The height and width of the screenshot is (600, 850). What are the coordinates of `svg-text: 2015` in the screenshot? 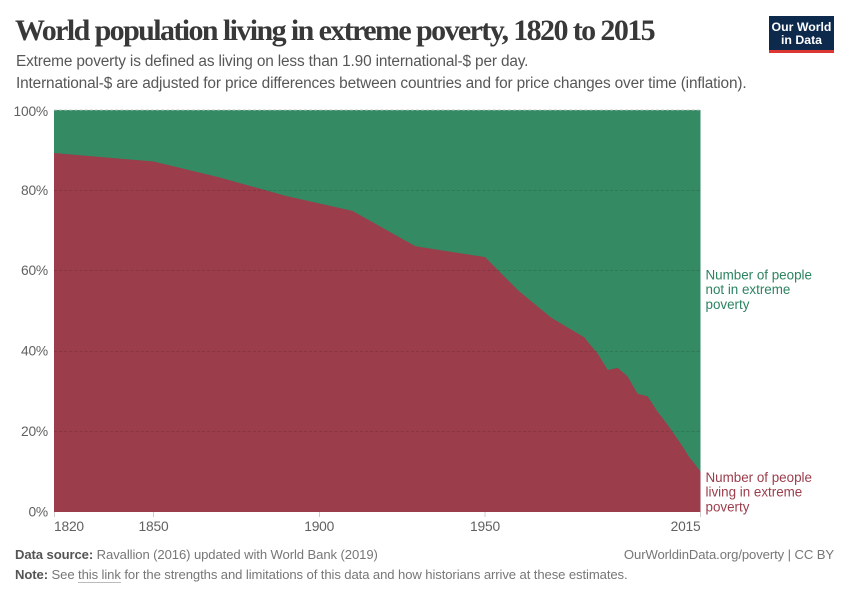 It's located at (686, 526).